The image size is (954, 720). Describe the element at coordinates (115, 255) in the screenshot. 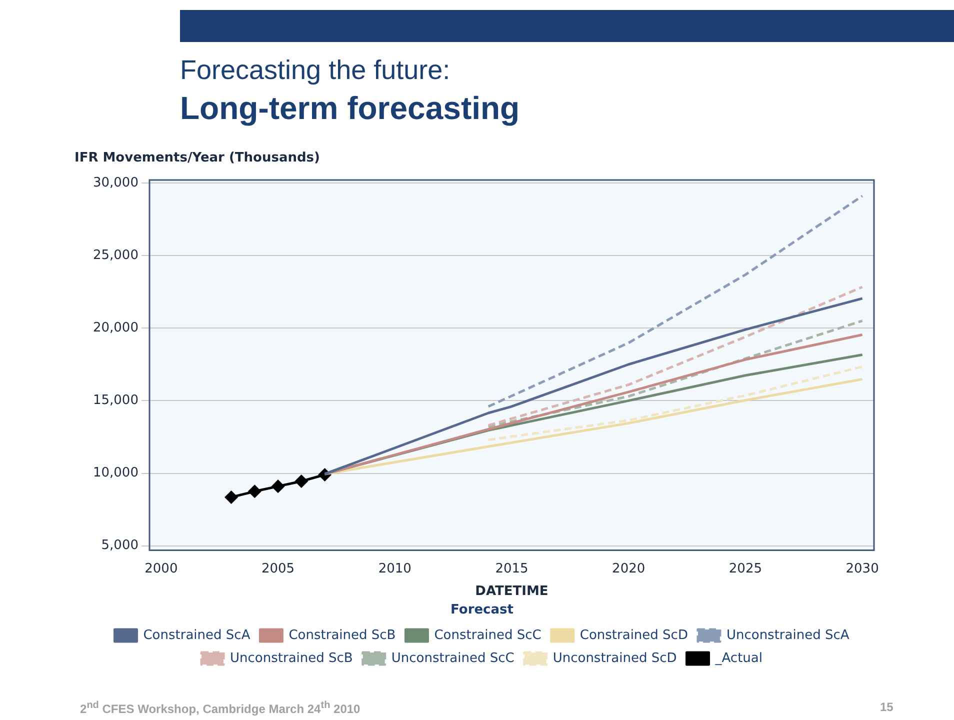

I see `y-tick-label: 25,000` at that location.